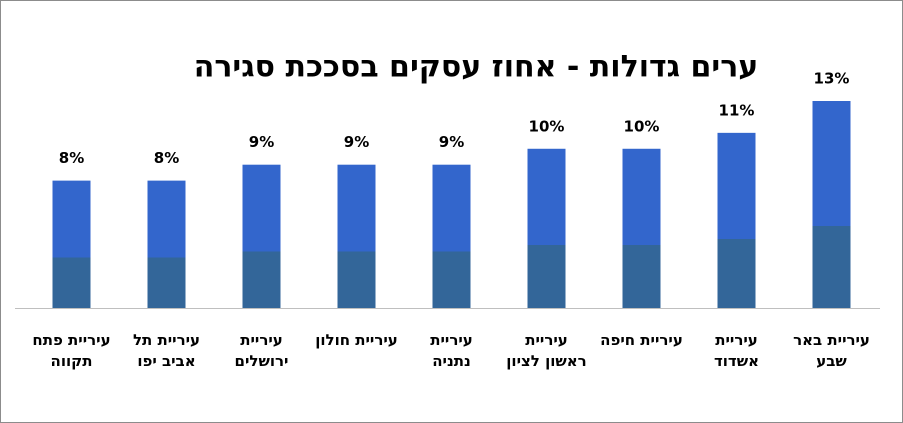  Describe the element at coordinates (356, 340) in the screenshot. I see `x-tick-label: עיריית חולון` at that location.